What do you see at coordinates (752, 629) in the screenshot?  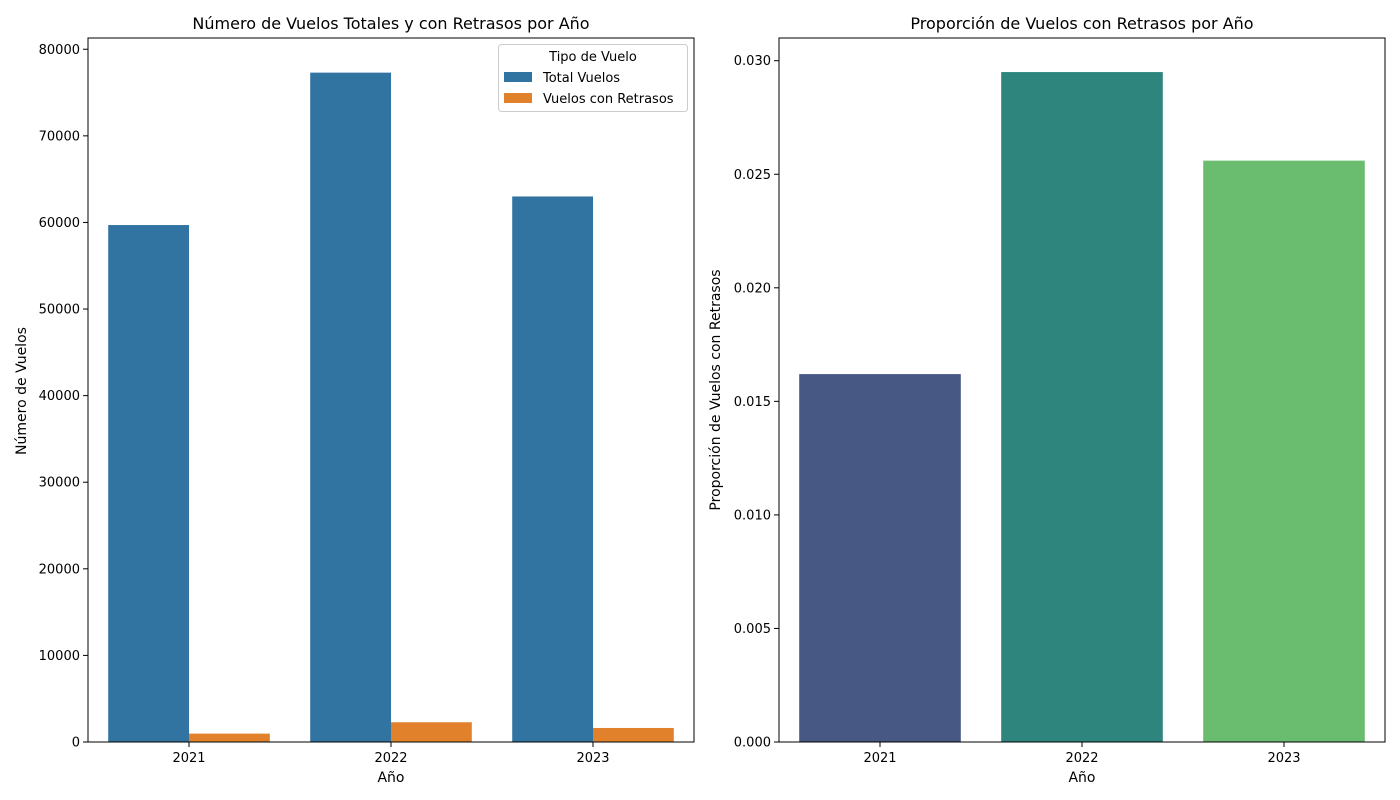 I see `right-y-tick-label: 0.005` at bounding box center [752, 629].